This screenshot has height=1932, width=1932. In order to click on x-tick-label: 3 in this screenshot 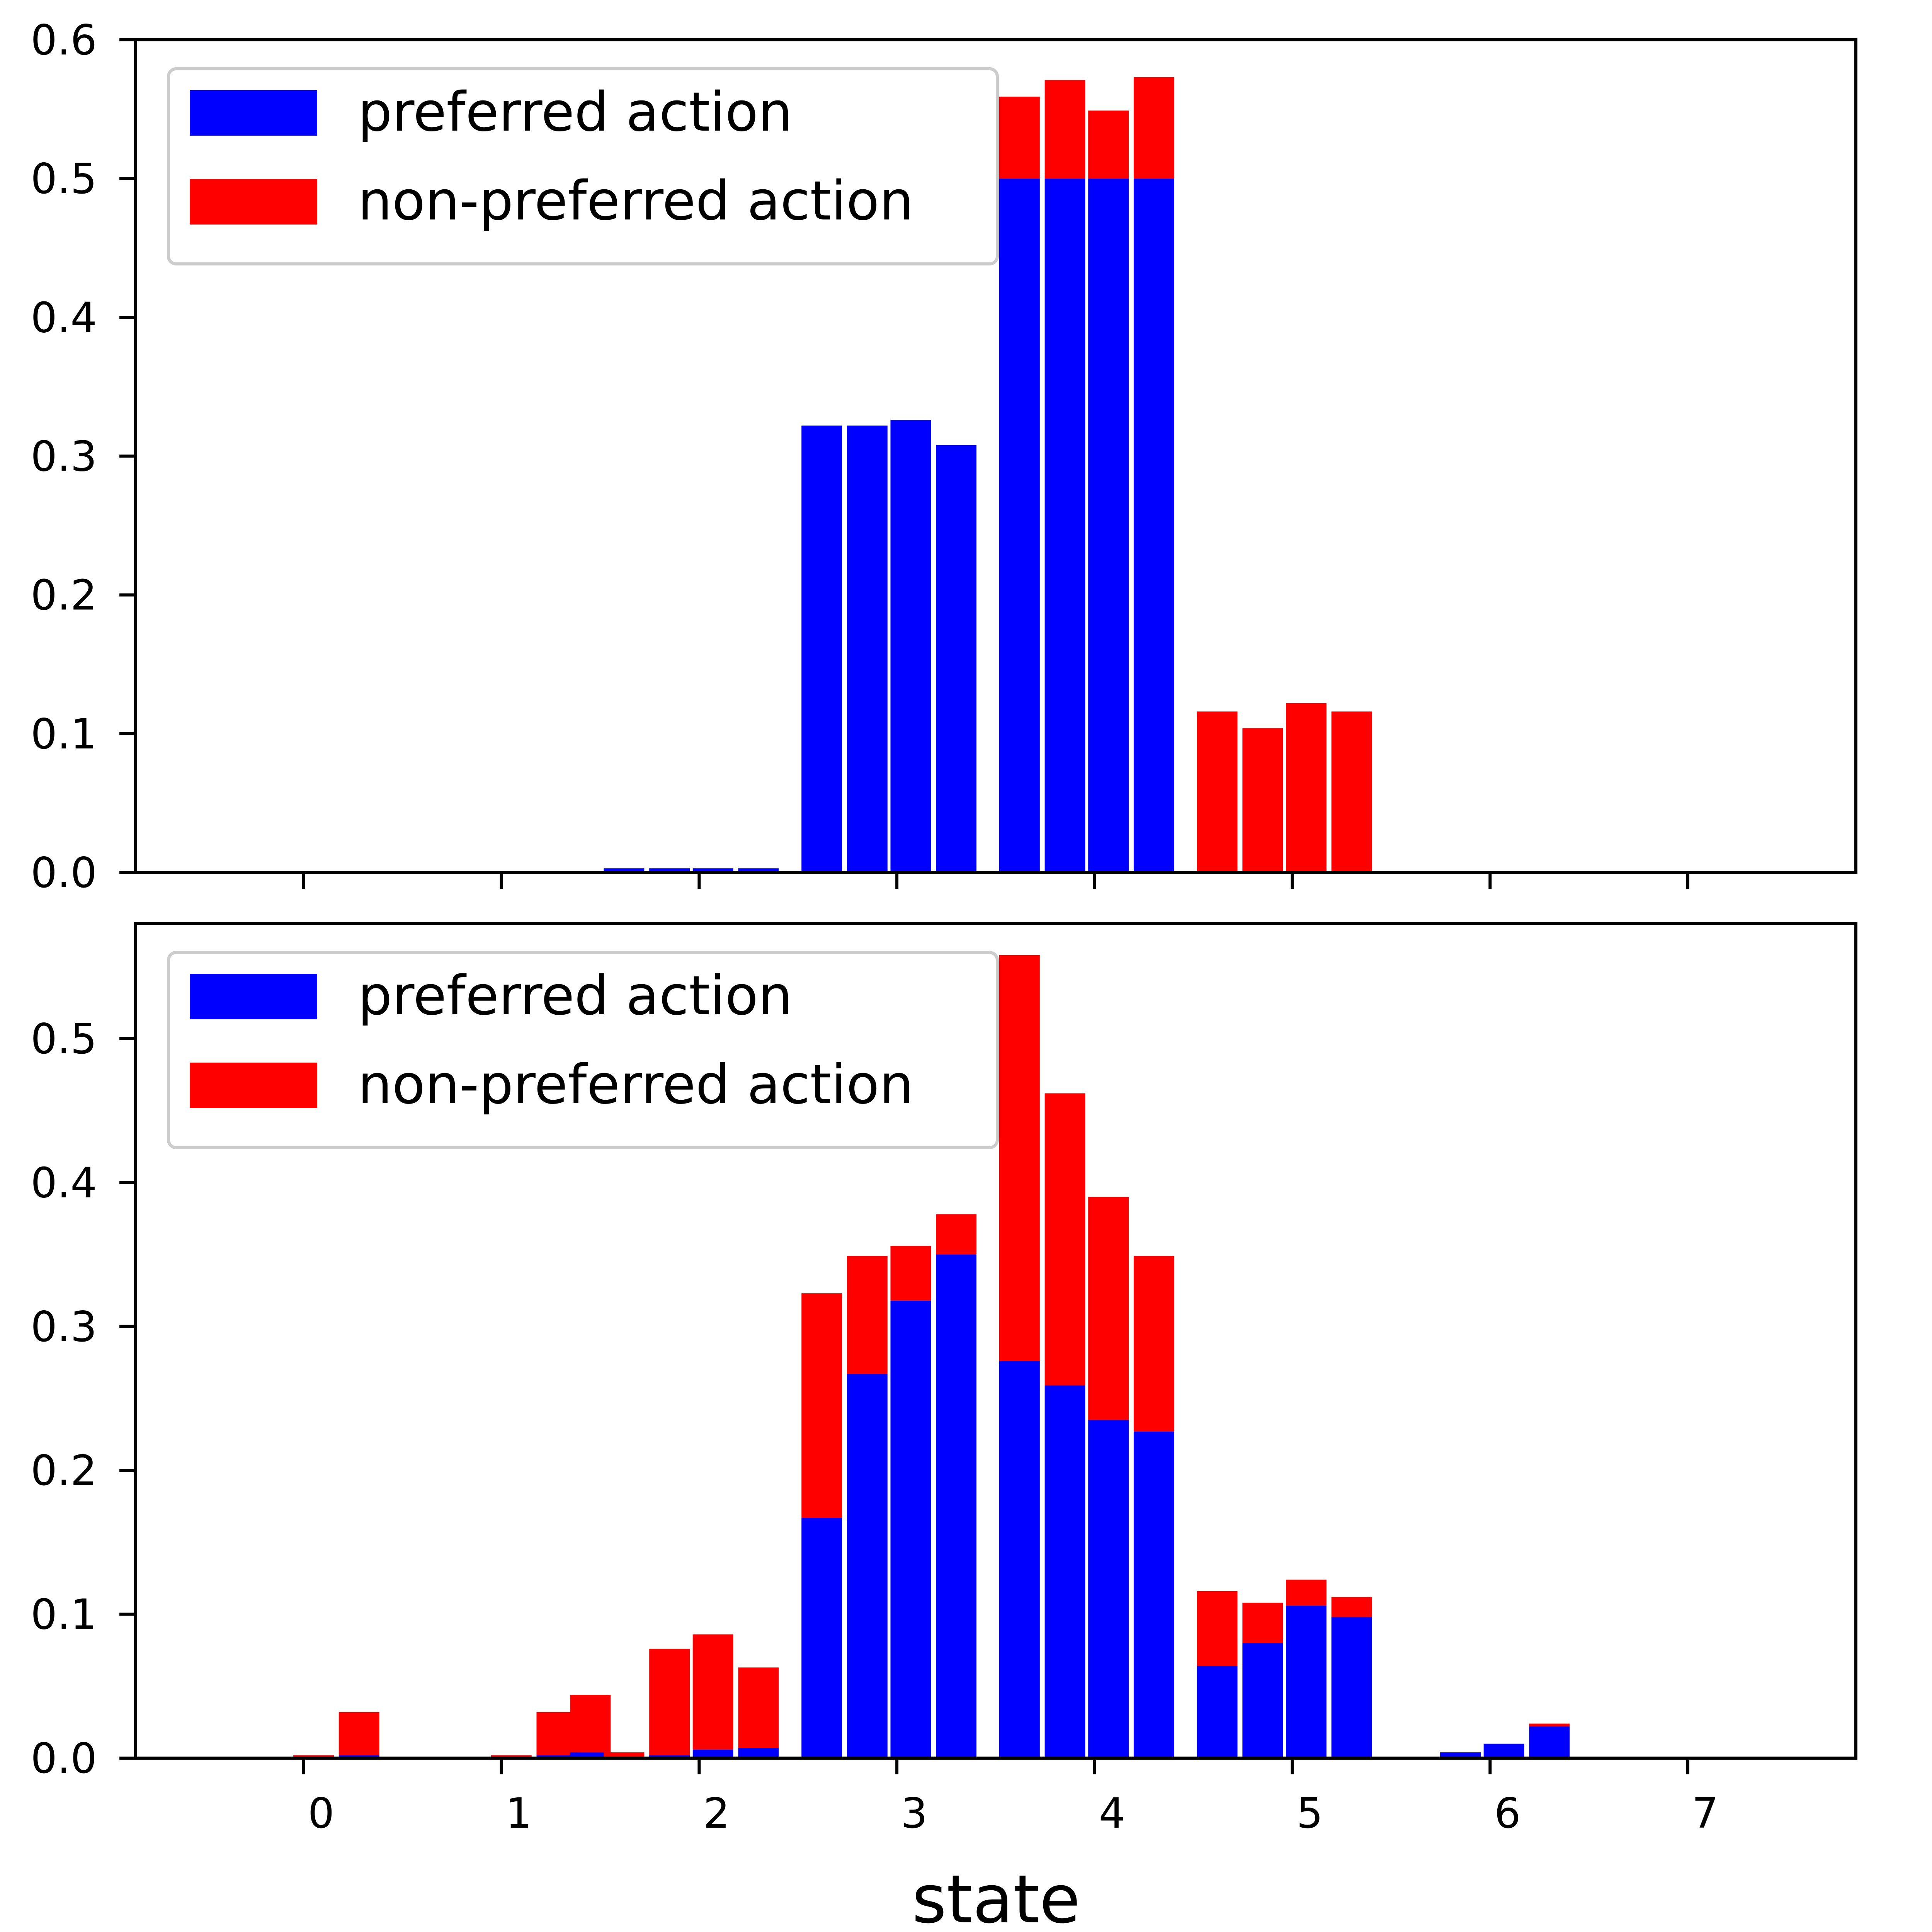, I will do `click(914, 1813)`.